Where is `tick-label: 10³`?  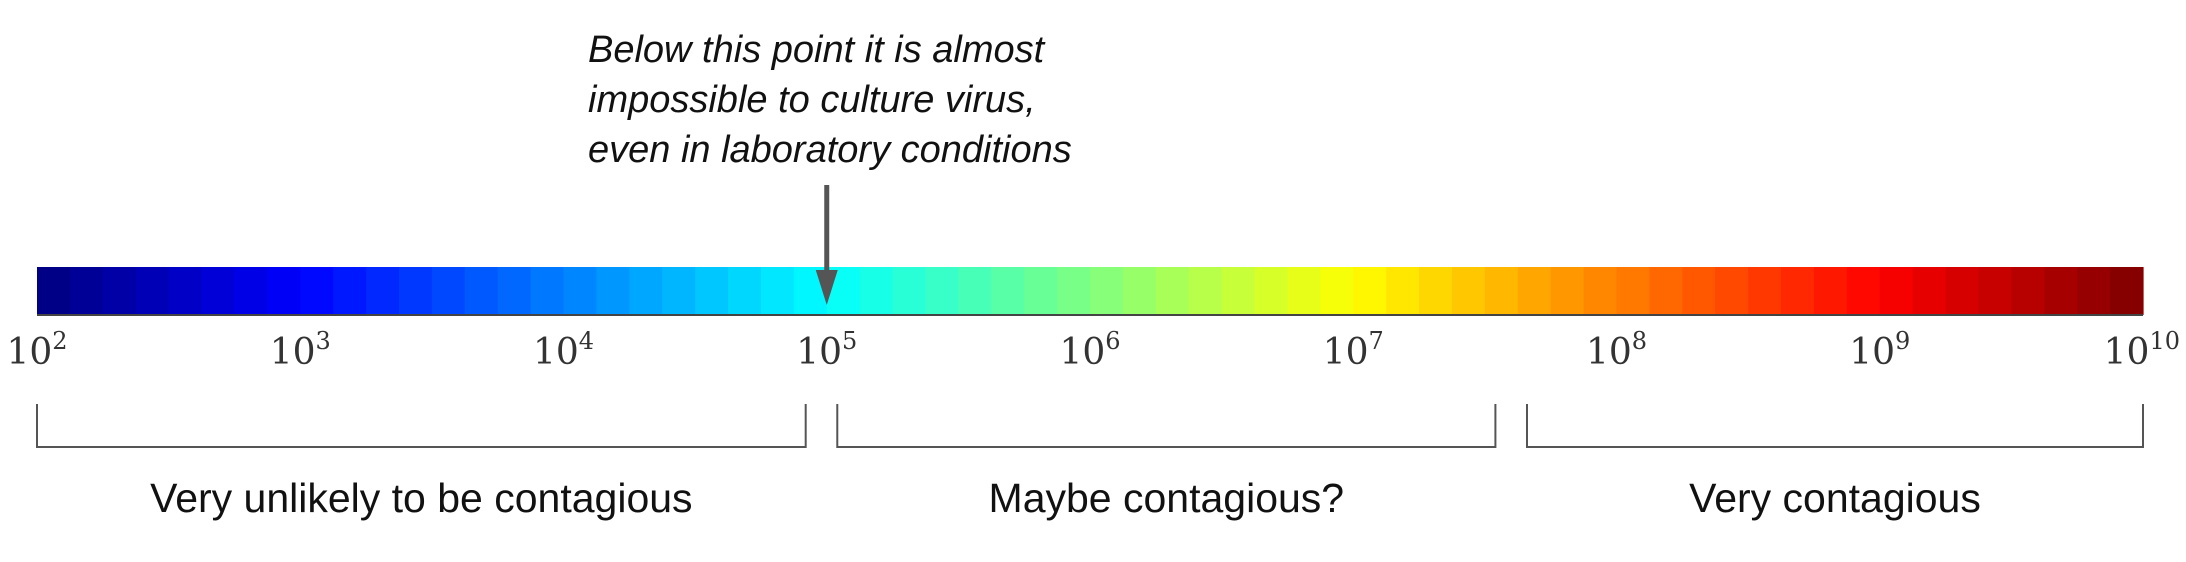 tick-label: 10³ is located at coordinates (300, 350).